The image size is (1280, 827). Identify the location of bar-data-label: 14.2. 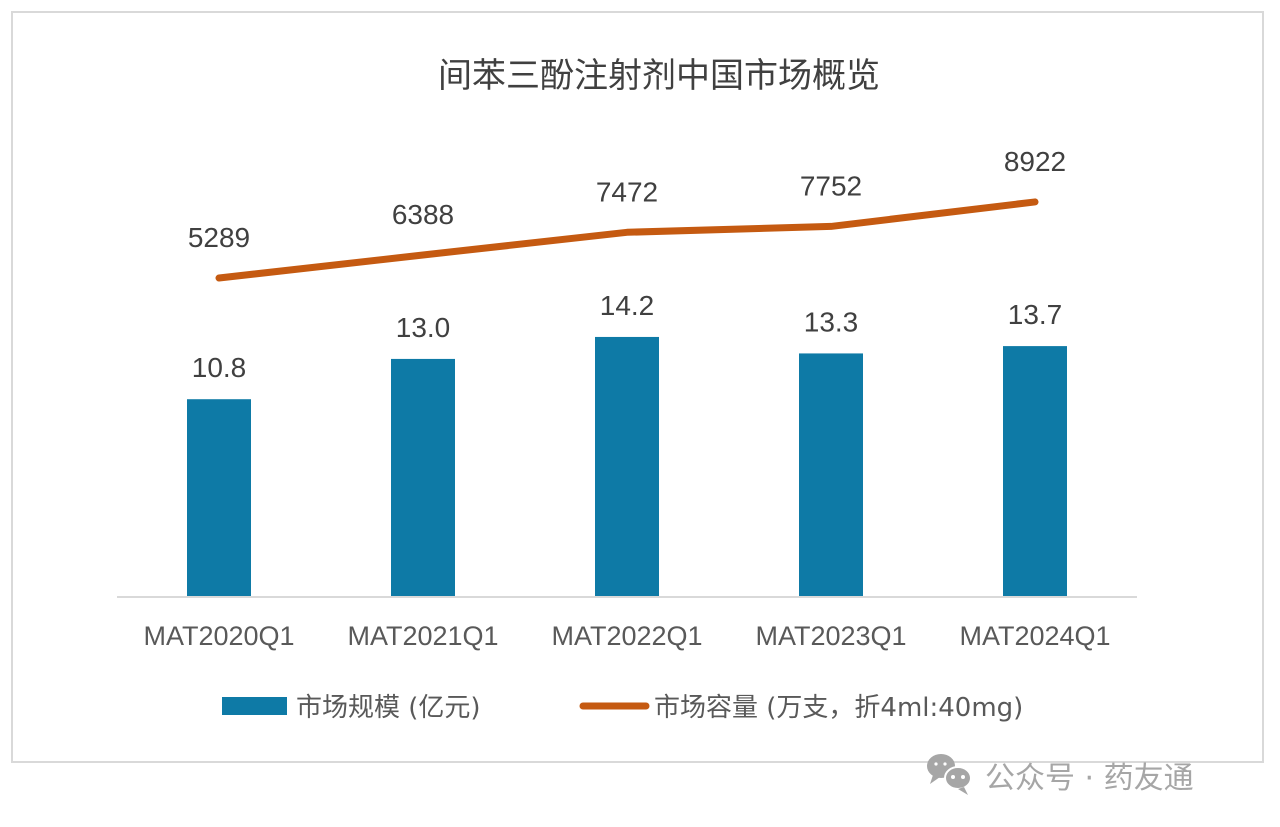
(627, 305).